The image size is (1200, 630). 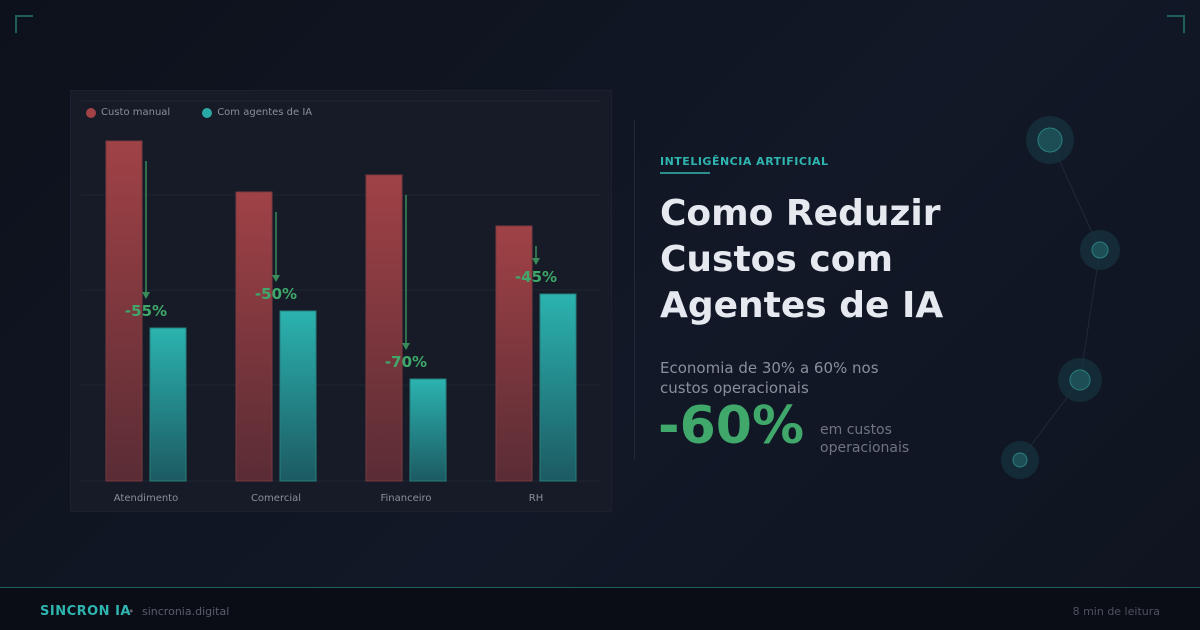 What do you see at coordinates (146, 498) in the screenshot?
I see `category-label: Atendimento` at bounding box center [146, 498].